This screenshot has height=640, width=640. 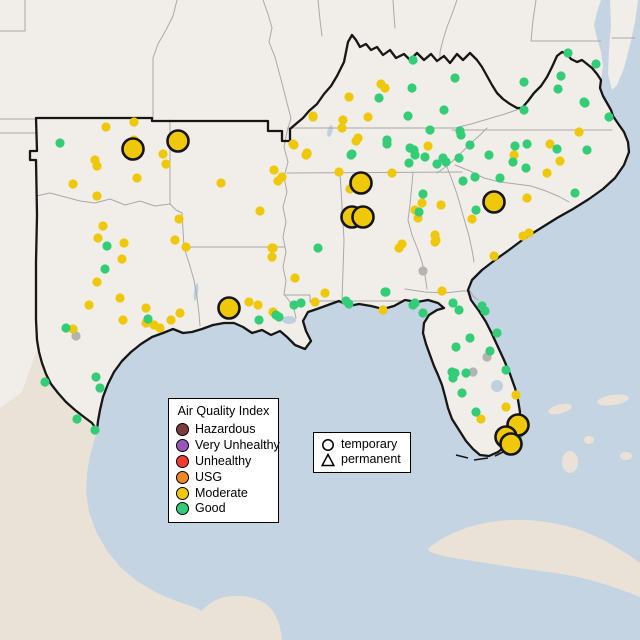 I want to click on aqi-legend-item-unhealthy: Unhealthy, so click(x=223, y=462).